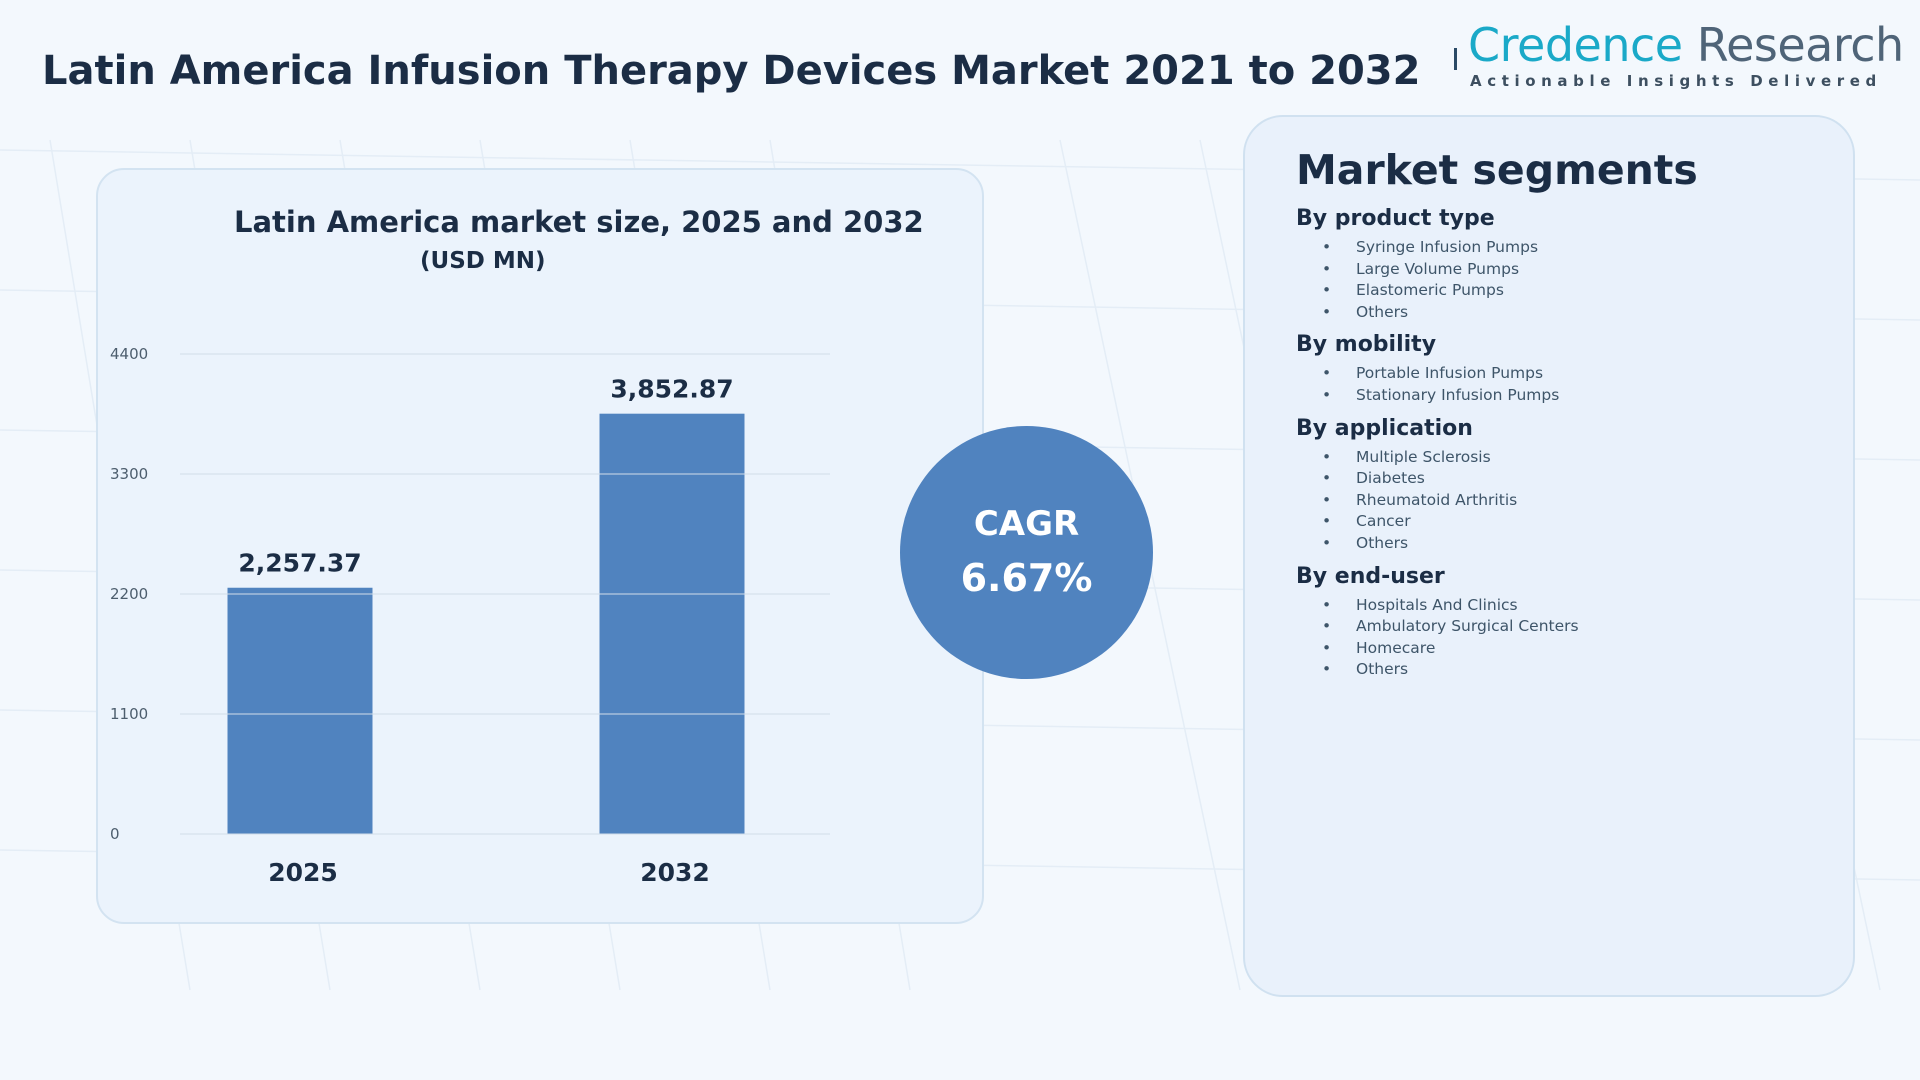 This screenshot has height=1080, width=1920. Describe the element at coordinates (1026, 552) in the screenshot. I see `cagr-badge: CAGR 6.67%` at that location.